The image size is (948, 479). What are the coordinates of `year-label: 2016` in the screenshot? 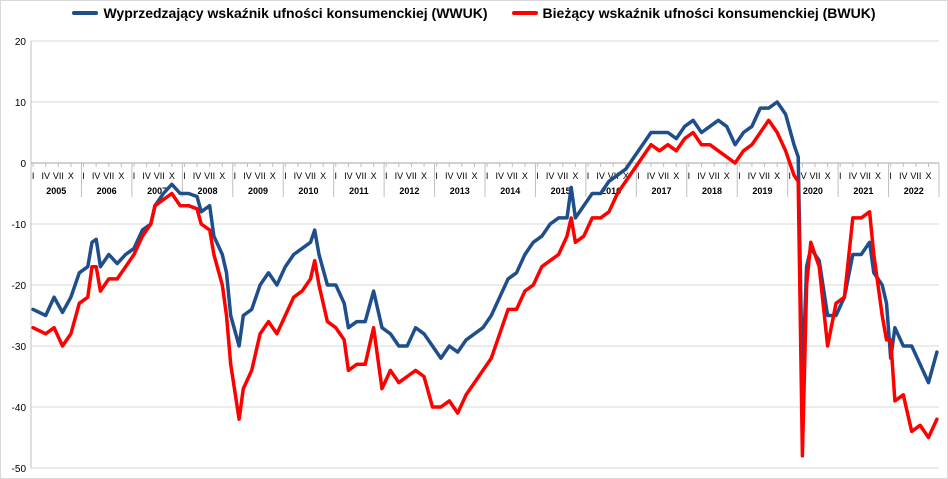 It's located at (611, 191).